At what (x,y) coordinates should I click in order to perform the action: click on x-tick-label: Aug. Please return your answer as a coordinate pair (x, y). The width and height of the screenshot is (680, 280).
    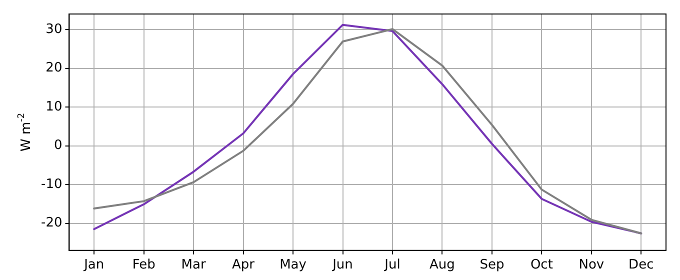
    Looking at the image, I should click on (442, 265).